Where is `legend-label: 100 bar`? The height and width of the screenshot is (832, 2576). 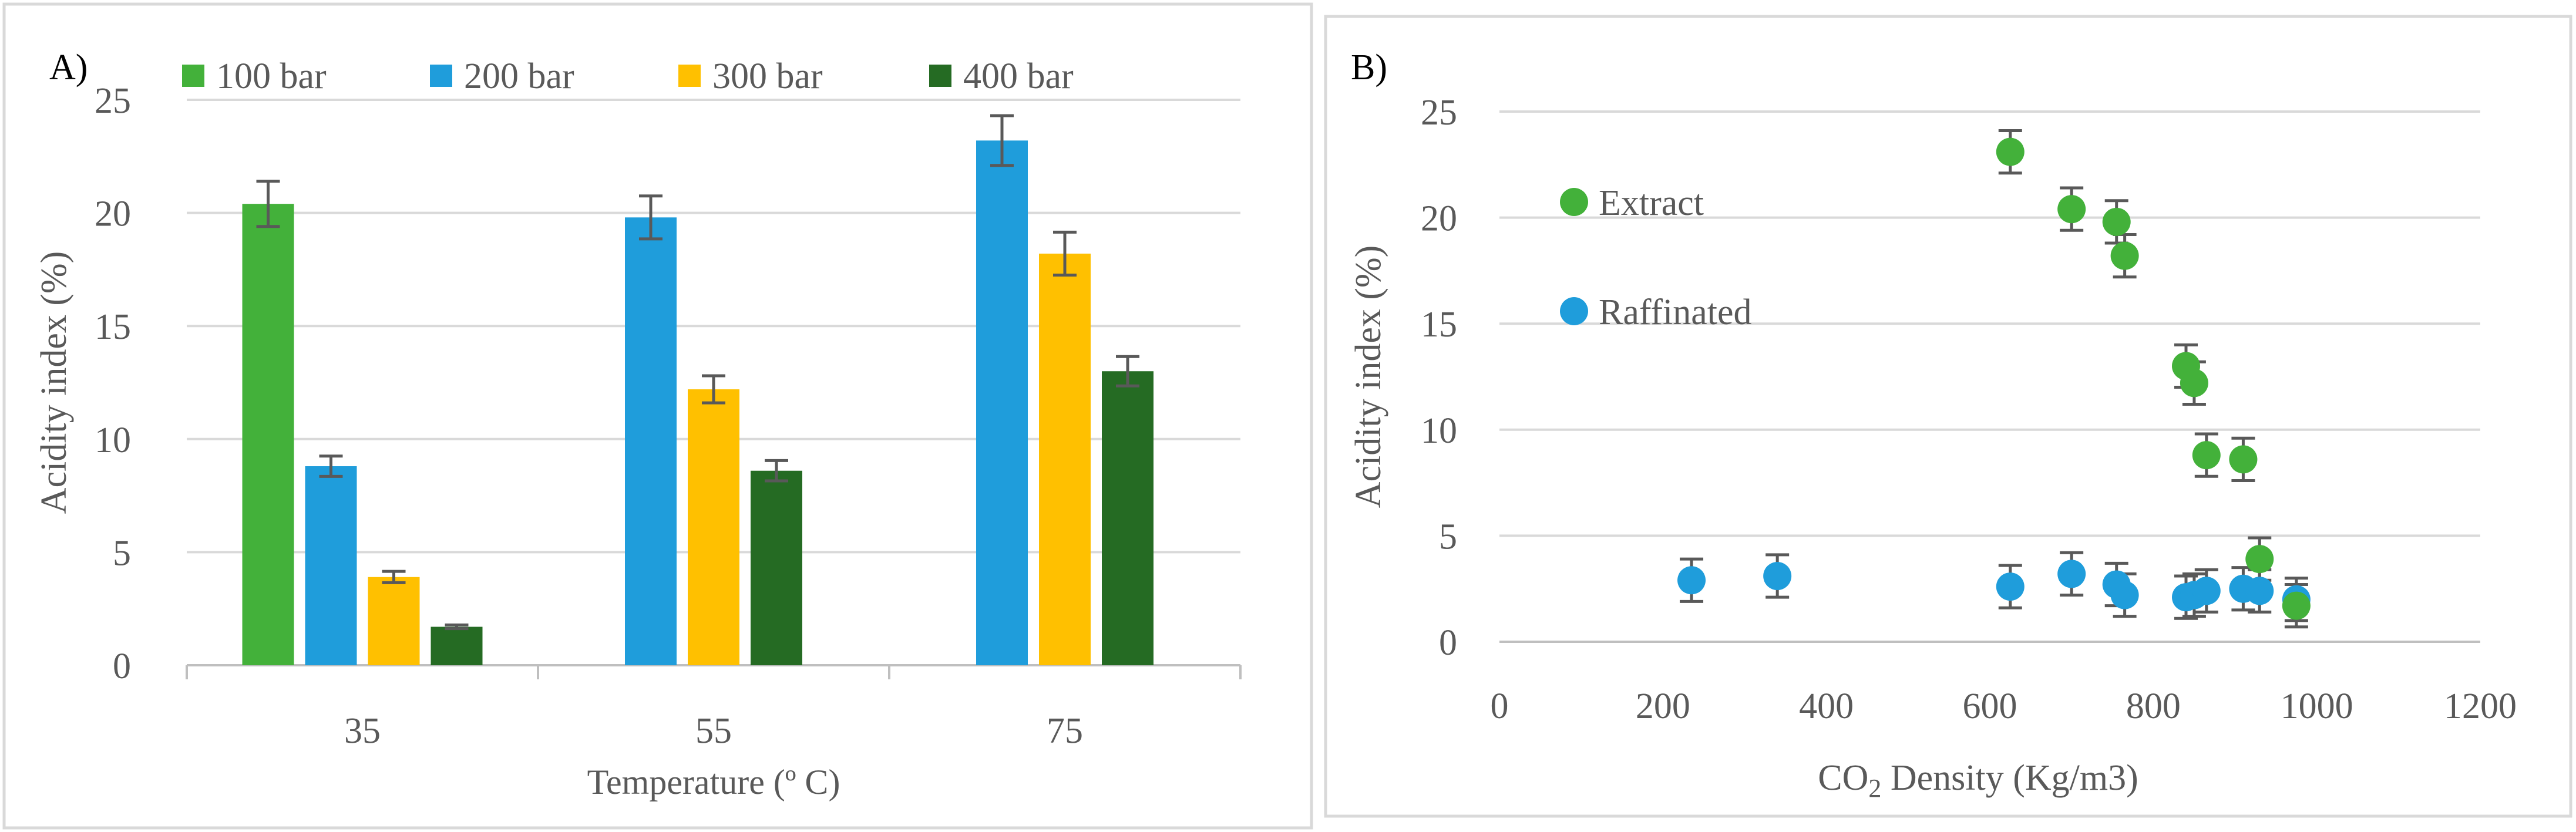
legend-label: 100 bar is located at coordinates (271, 76).